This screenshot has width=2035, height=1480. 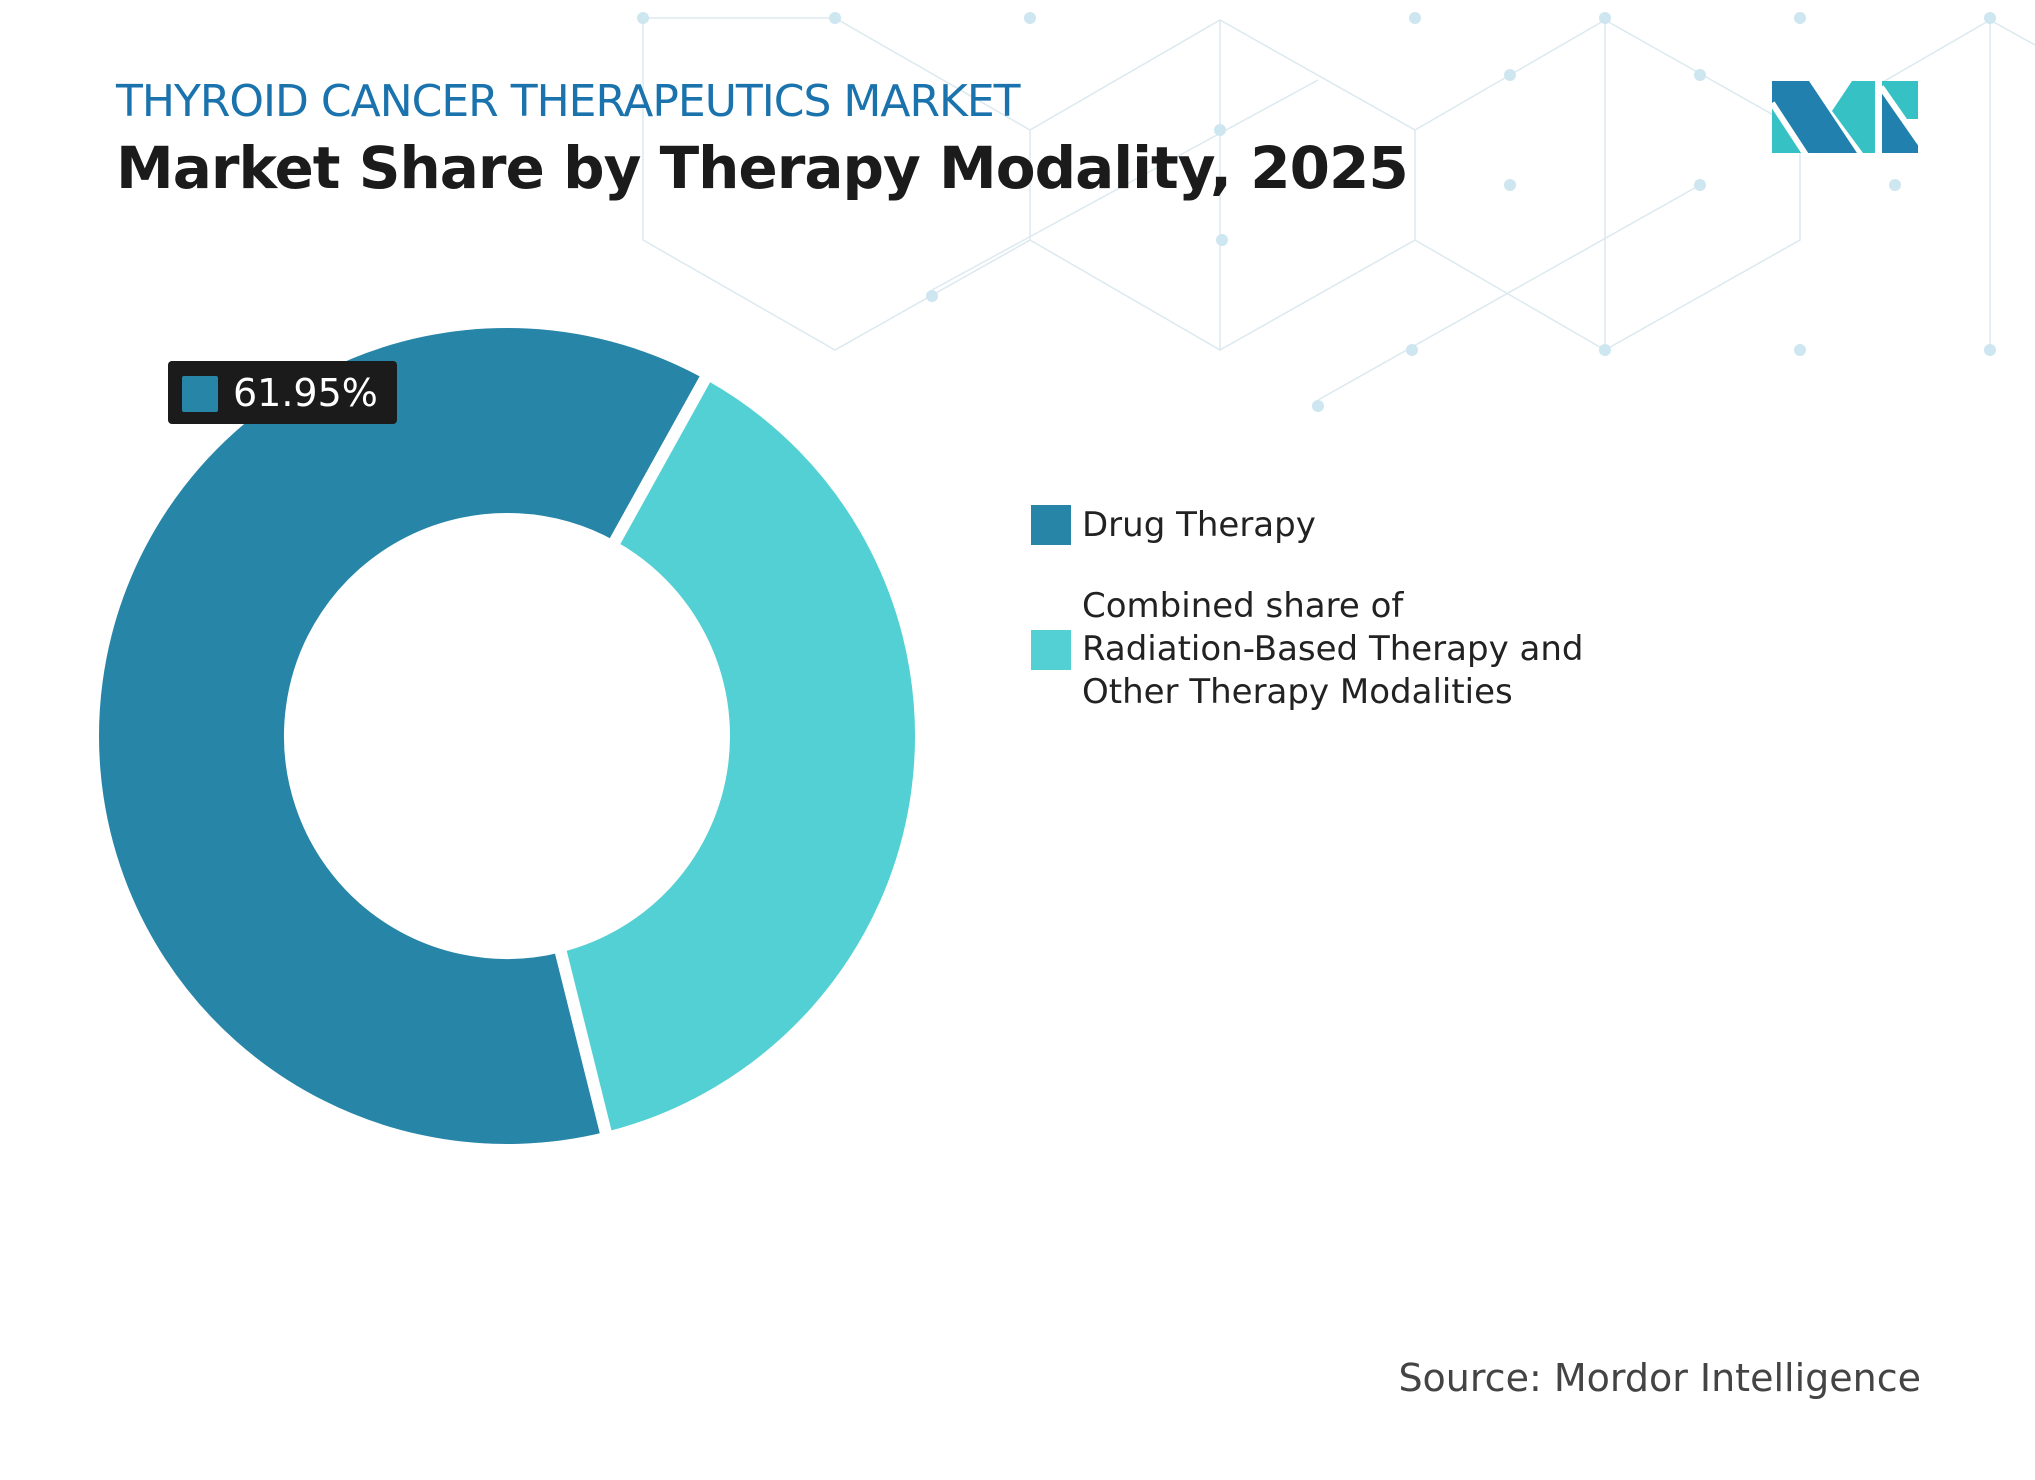 What do you see at coordinates (739, 755) in the screenshot?
I see `donut-slice-combined-share` at bounding box center [739, 755].